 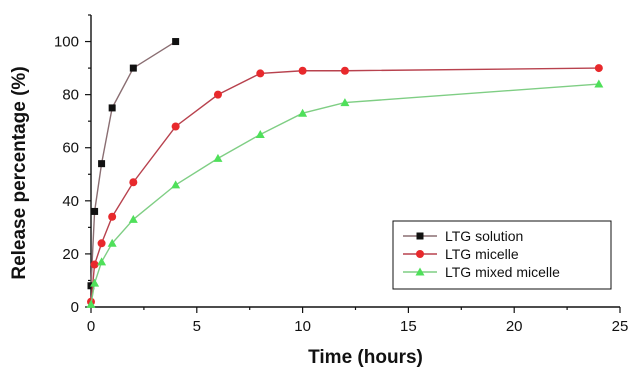 I want to click on legend-item: LTG solution, so click(x=463, y=236).